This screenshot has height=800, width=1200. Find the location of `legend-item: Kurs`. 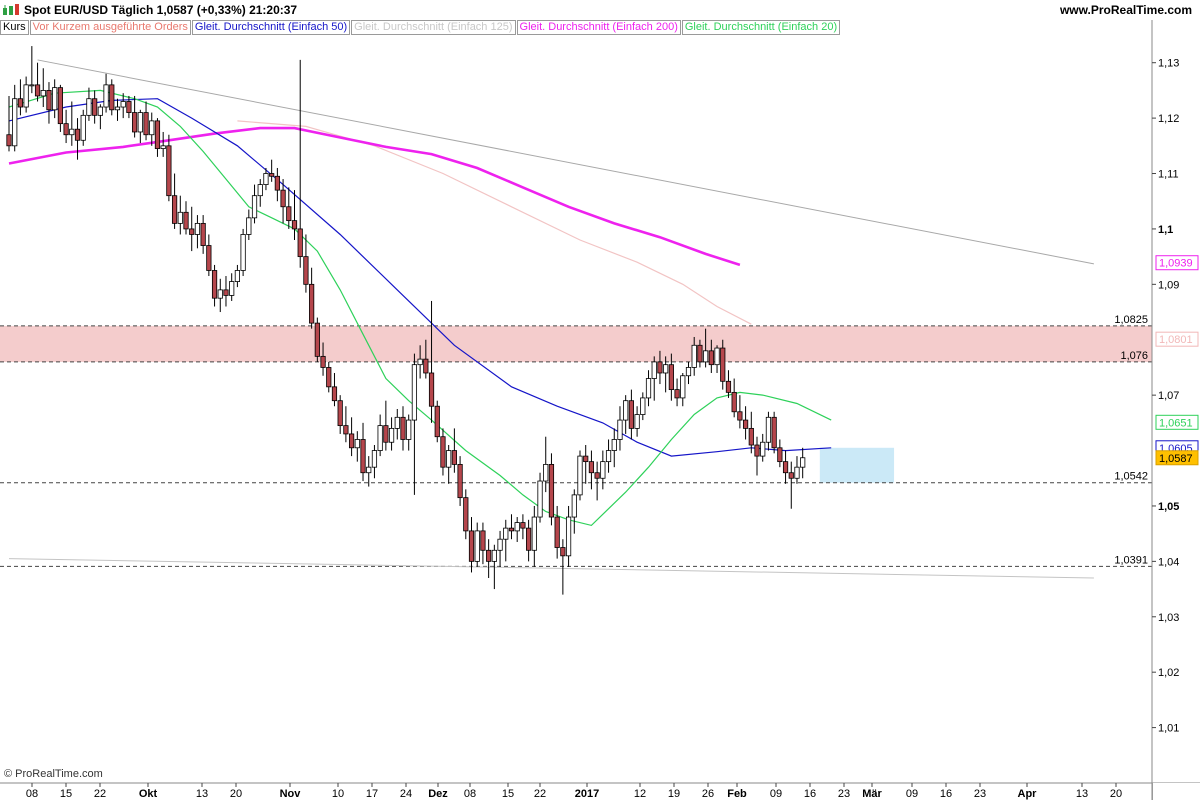

legend-item: Kurs is located at coordinates (14, 27).